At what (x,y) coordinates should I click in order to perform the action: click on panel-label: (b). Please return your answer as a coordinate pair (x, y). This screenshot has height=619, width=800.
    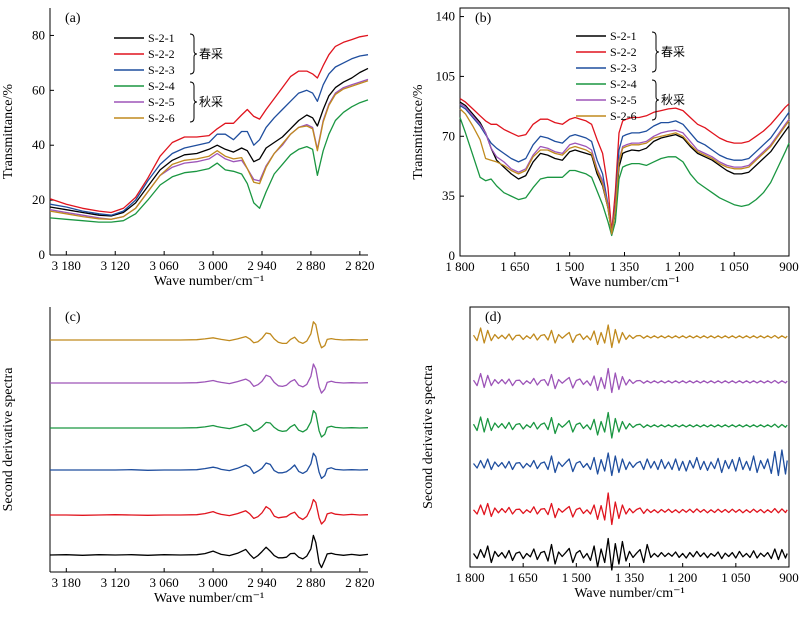
    Looking at the image, I should click on (483, 18).